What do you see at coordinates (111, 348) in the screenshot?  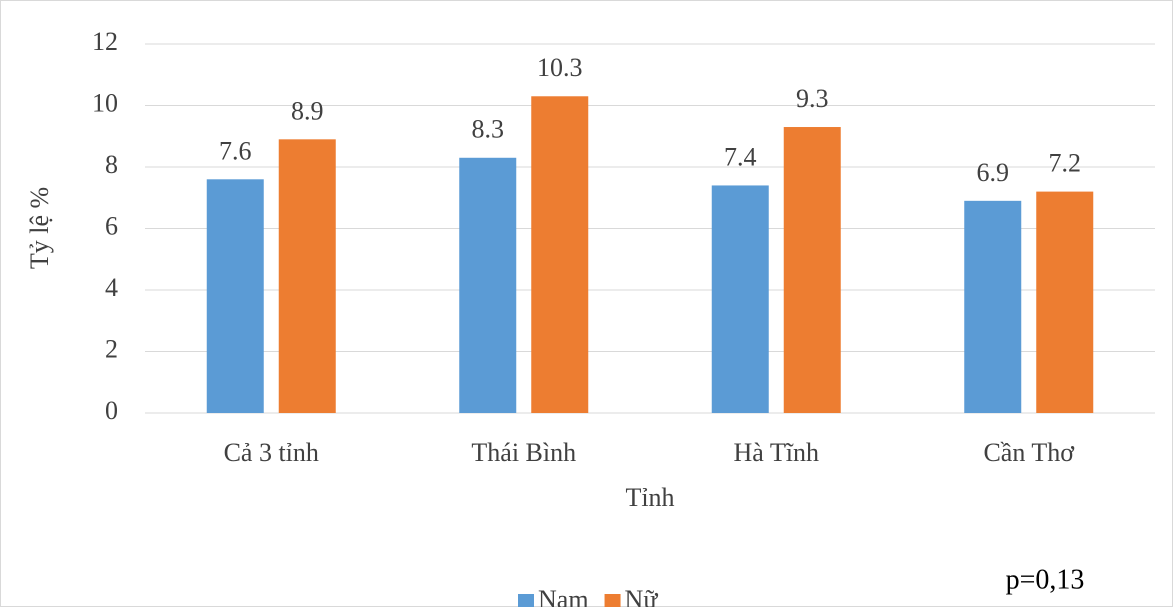 I see `y-tick-label: 2` at bounding box center [111, 348].